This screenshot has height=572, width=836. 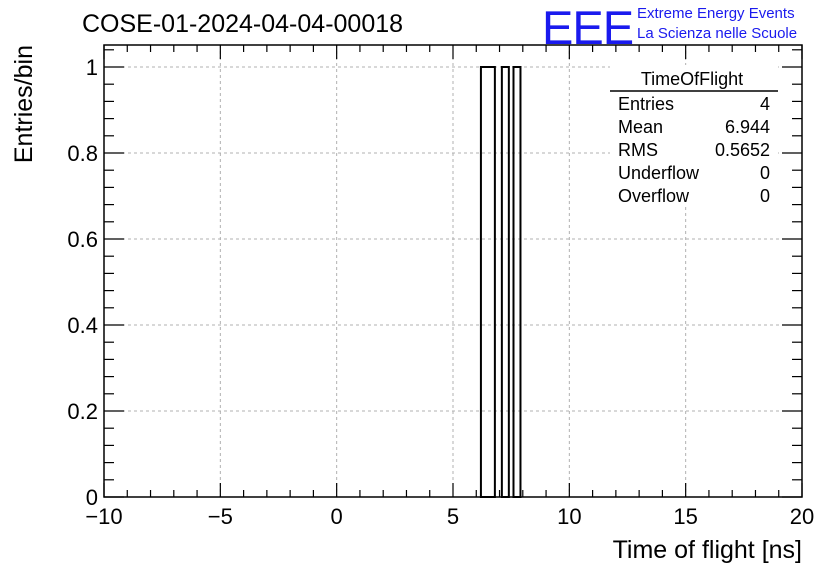 What do you see at coordinates (747, 127) in the screenshot?
I see `stats-value-mean: 6.944` at bounding box center [747, 127].